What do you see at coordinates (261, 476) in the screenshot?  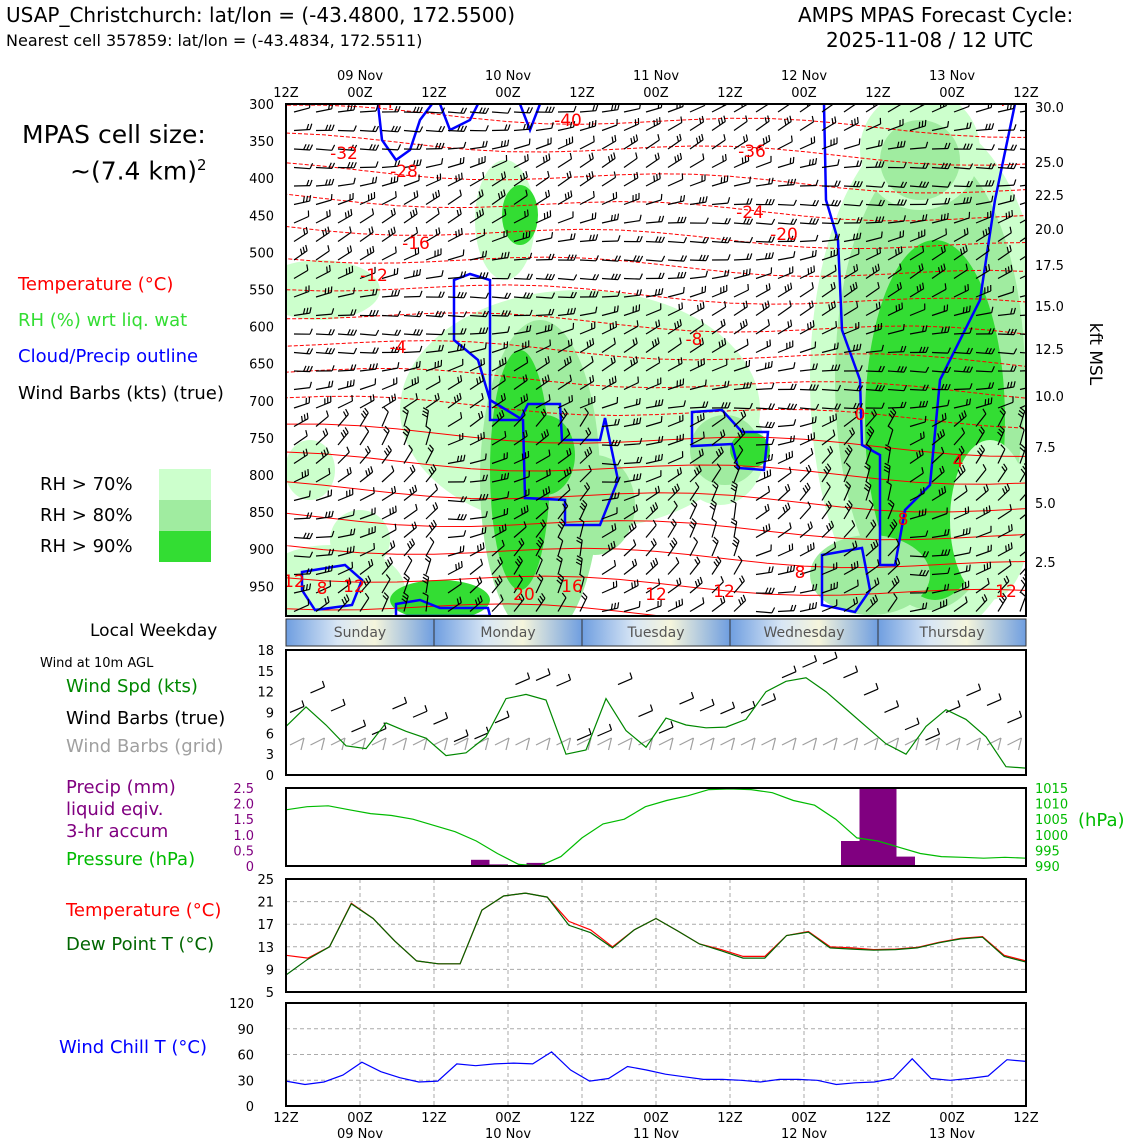 I see `pressure-tick-label: 800` at bounding box center [261, 476].